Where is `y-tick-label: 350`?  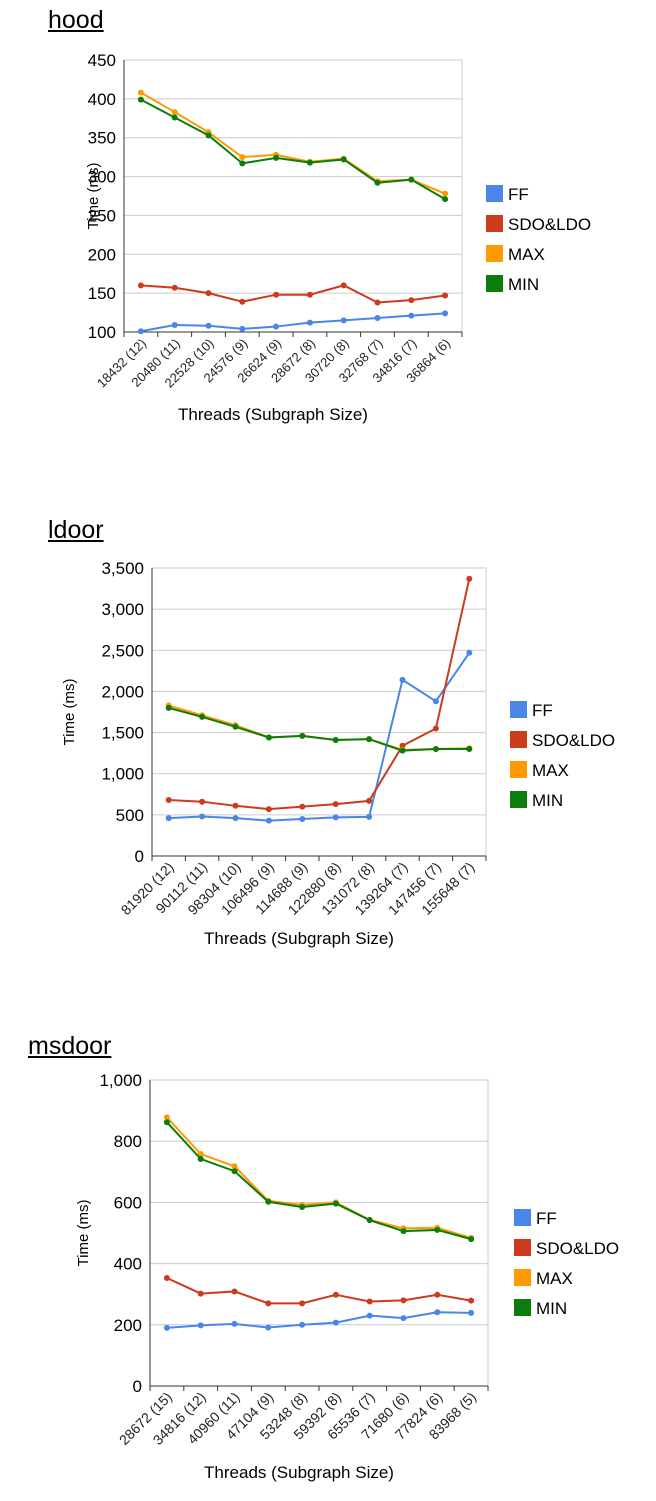 y-tick-label: 350 is located at coordinates (102, 138).